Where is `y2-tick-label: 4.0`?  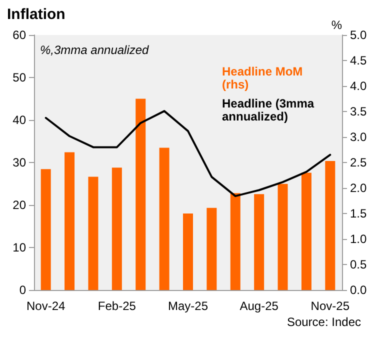
y2-tick-label: 4.0 is located at coordinates (359, 86).